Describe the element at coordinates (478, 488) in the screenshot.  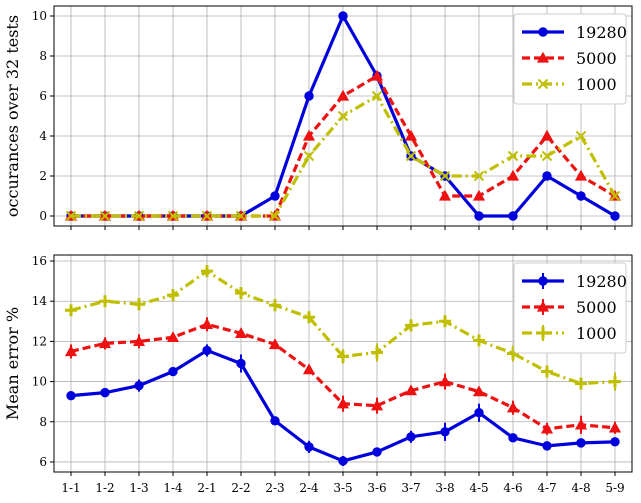
I see `x-tick-label: 4-5` at that location.